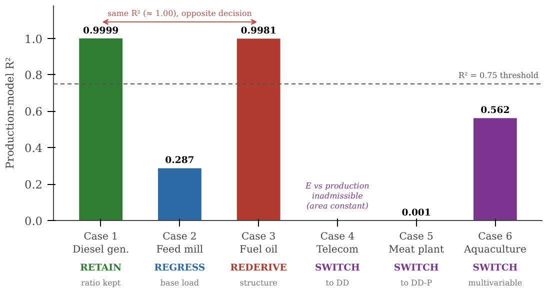 This screenshot has width=550, height=300. Describe the element at coordinates (498, 75) in the screenshot. I see `ref-line-label: R² = 0.75 threshold` at that location.